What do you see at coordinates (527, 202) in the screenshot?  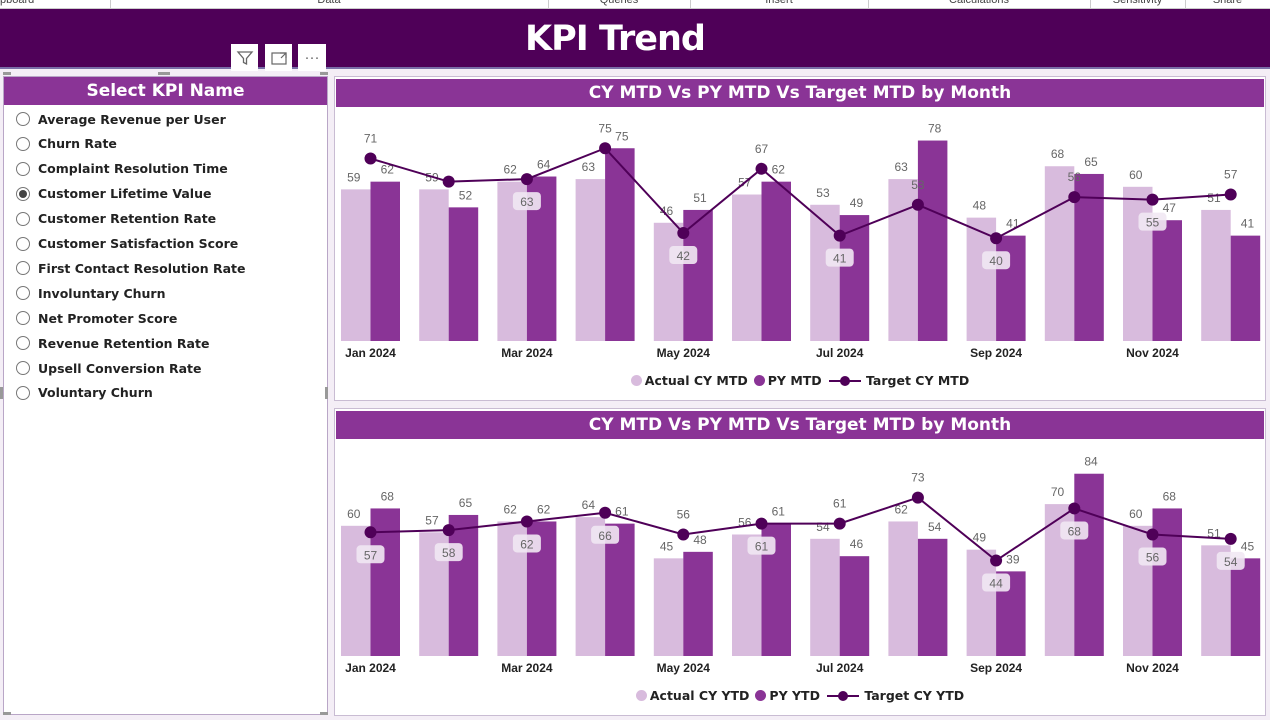 I see `data-label-target: 63` at bounding box center [527, 202].